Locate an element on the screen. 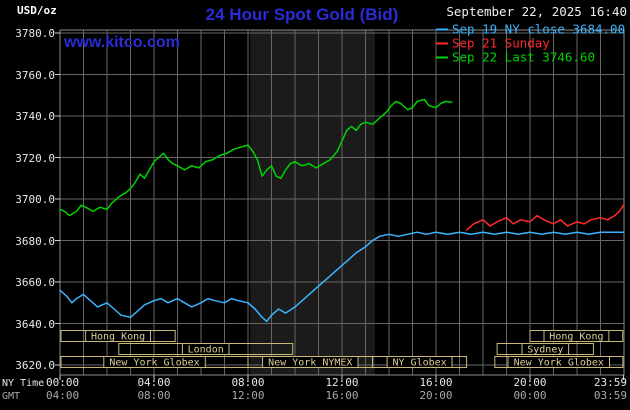 The width and height of the screenshot is (630, 410). units-label: USD/oz is located at coordinates (37, 10).